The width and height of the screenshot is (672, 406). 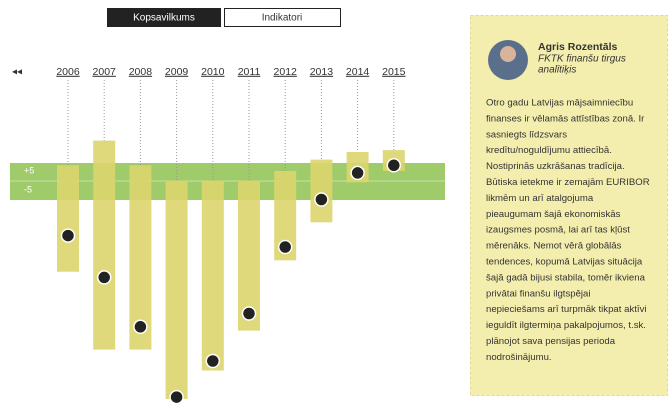 What do you see at coordinates (28, 189) in the screenshot?
I see `y-tick-label: -5` at bounding box center [28, 189].